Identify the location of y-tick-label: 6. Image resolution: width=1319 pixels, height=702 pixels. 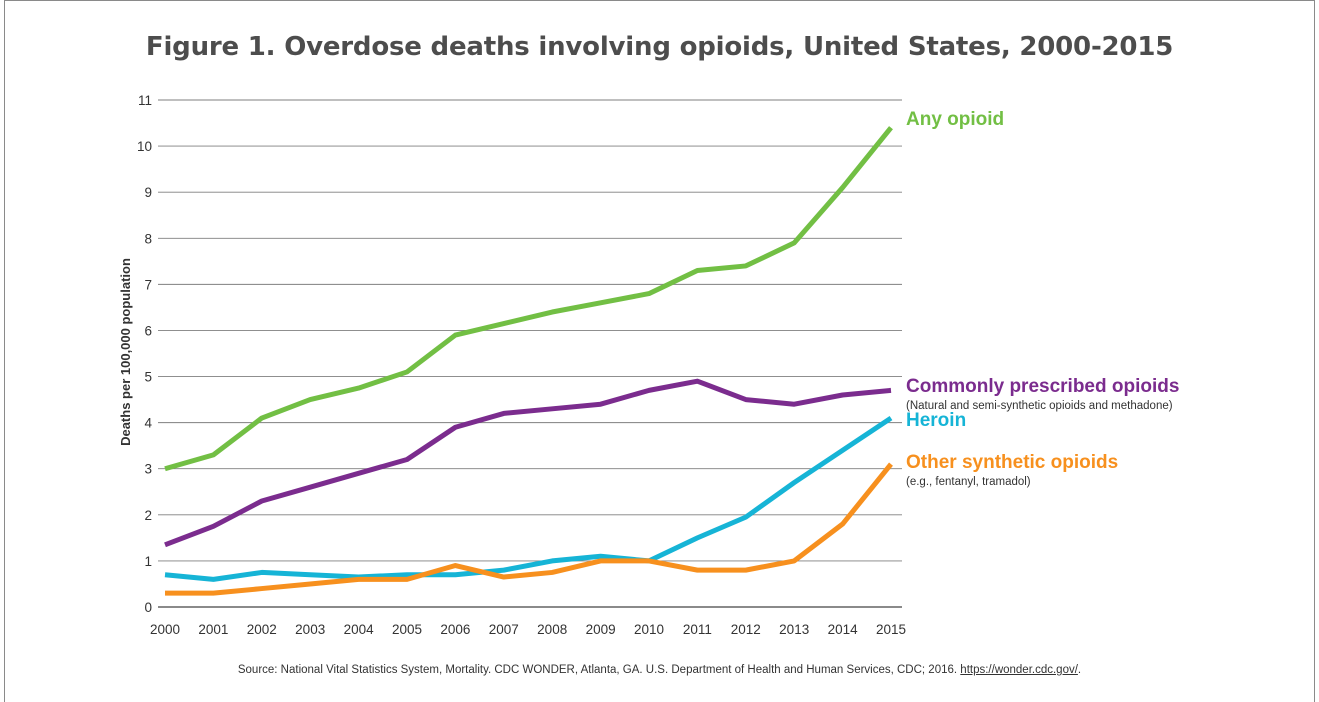
(148, 330).